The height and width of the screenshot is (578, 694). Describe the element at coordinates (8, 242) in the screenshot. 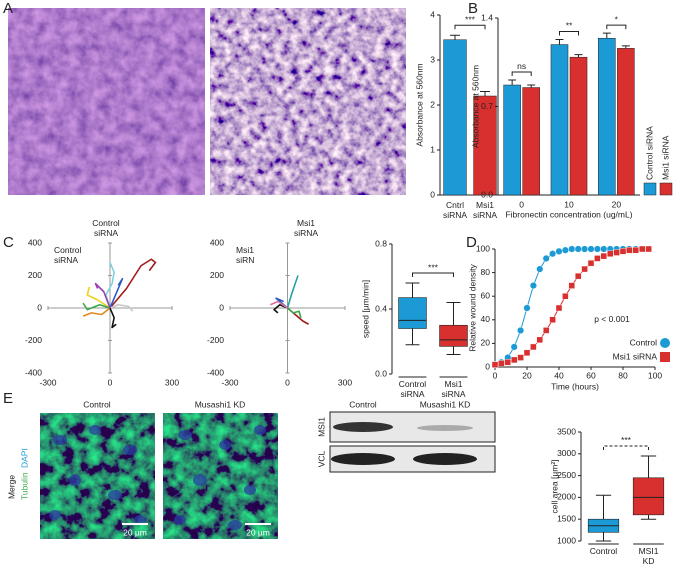

I see `panel-label: C` at that location.